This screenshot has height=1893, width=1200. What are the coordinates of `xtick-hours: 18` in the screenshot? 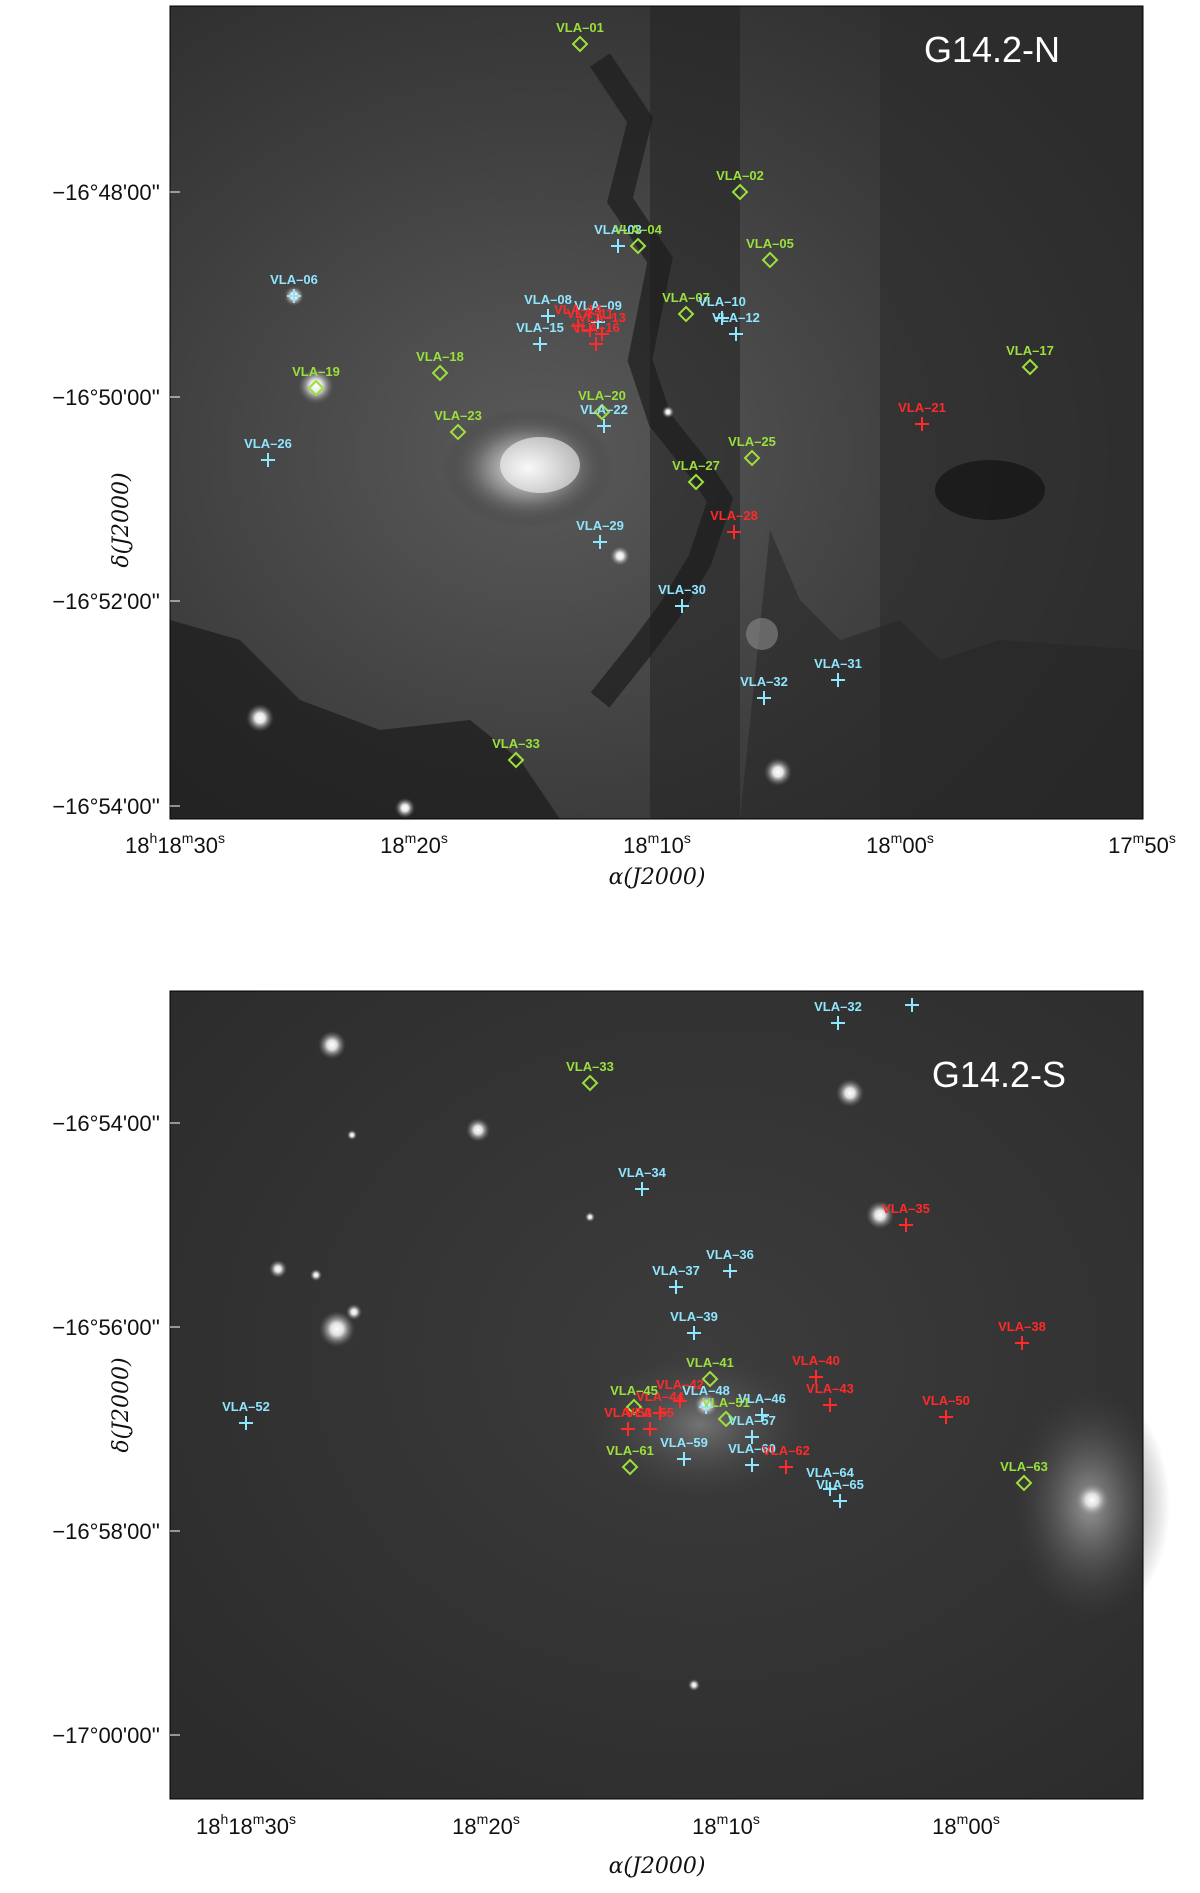 It's located at (208, 1826).